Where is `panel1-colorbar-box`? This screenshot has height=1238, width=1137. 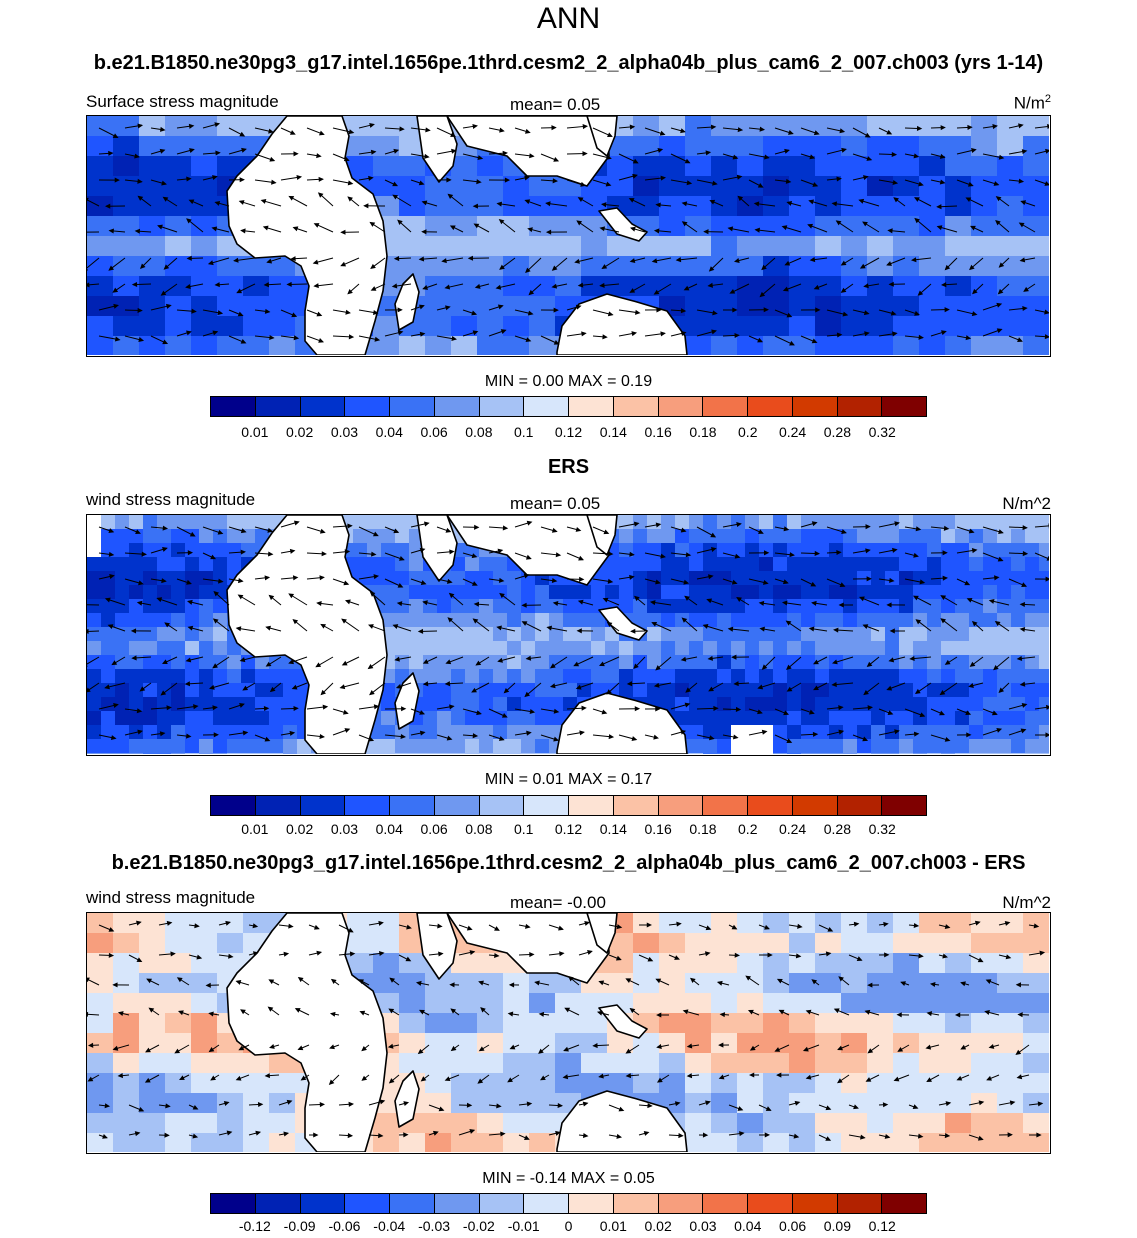 panel1-colorbar-box is located at coordinates (367, 406).